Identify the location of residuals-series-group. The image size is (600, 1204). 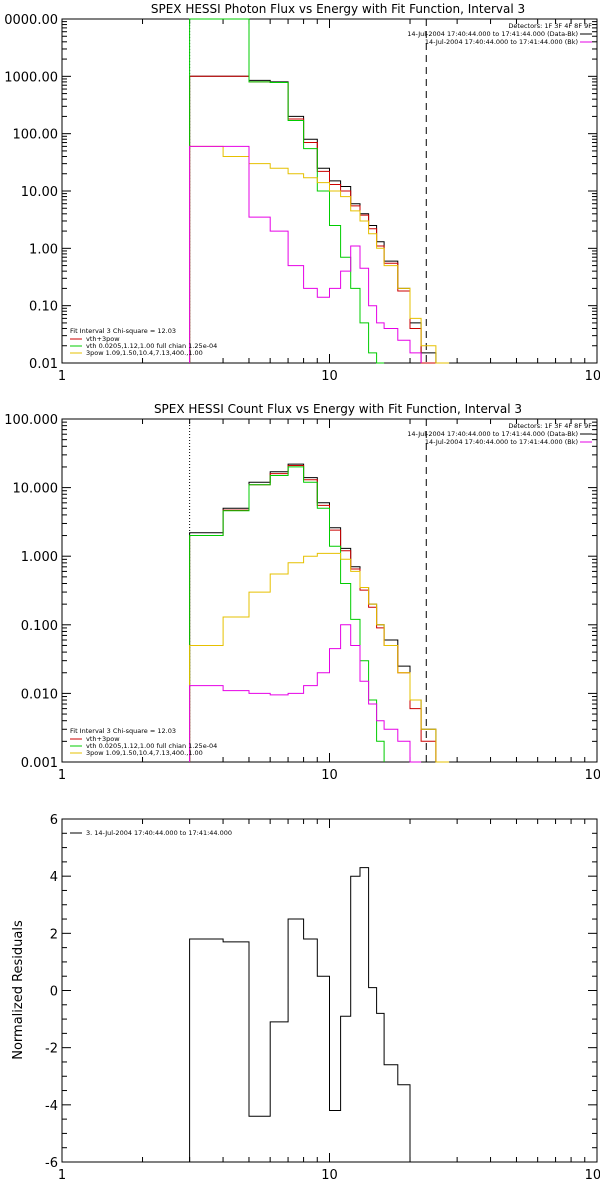
(308, 1015).